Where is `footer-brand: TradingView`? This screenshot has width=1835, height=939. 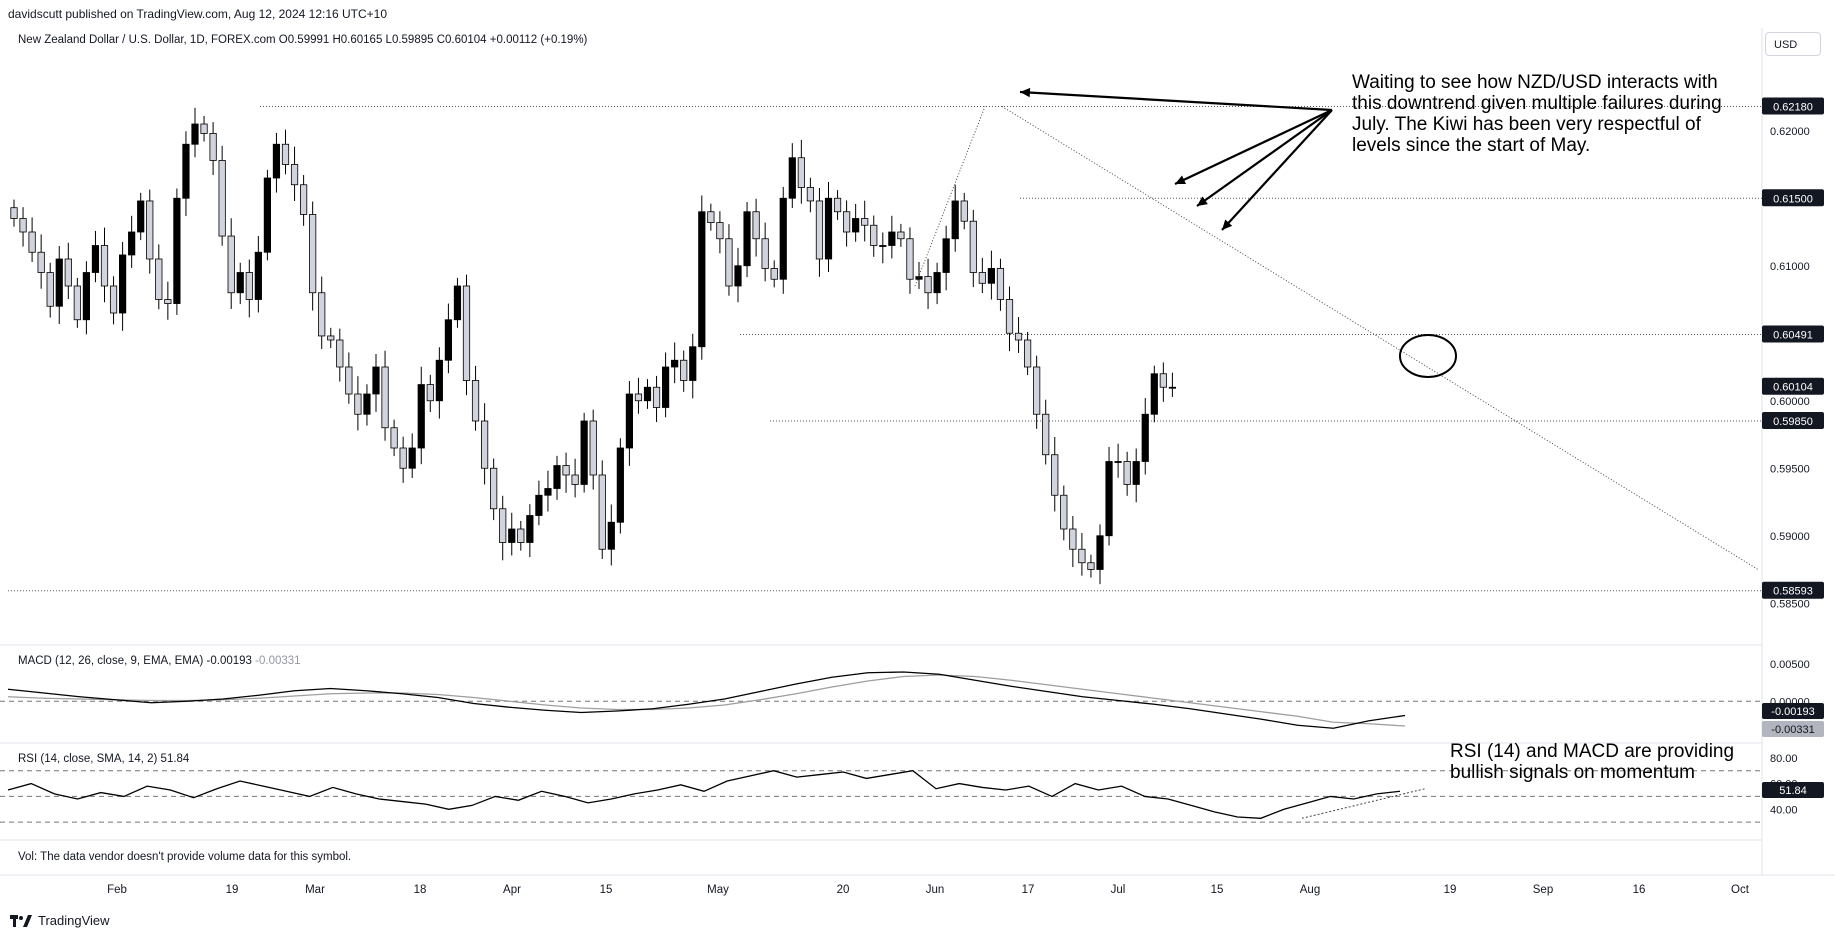 footer-brand: TradingView is located at coordinates (55, 921).